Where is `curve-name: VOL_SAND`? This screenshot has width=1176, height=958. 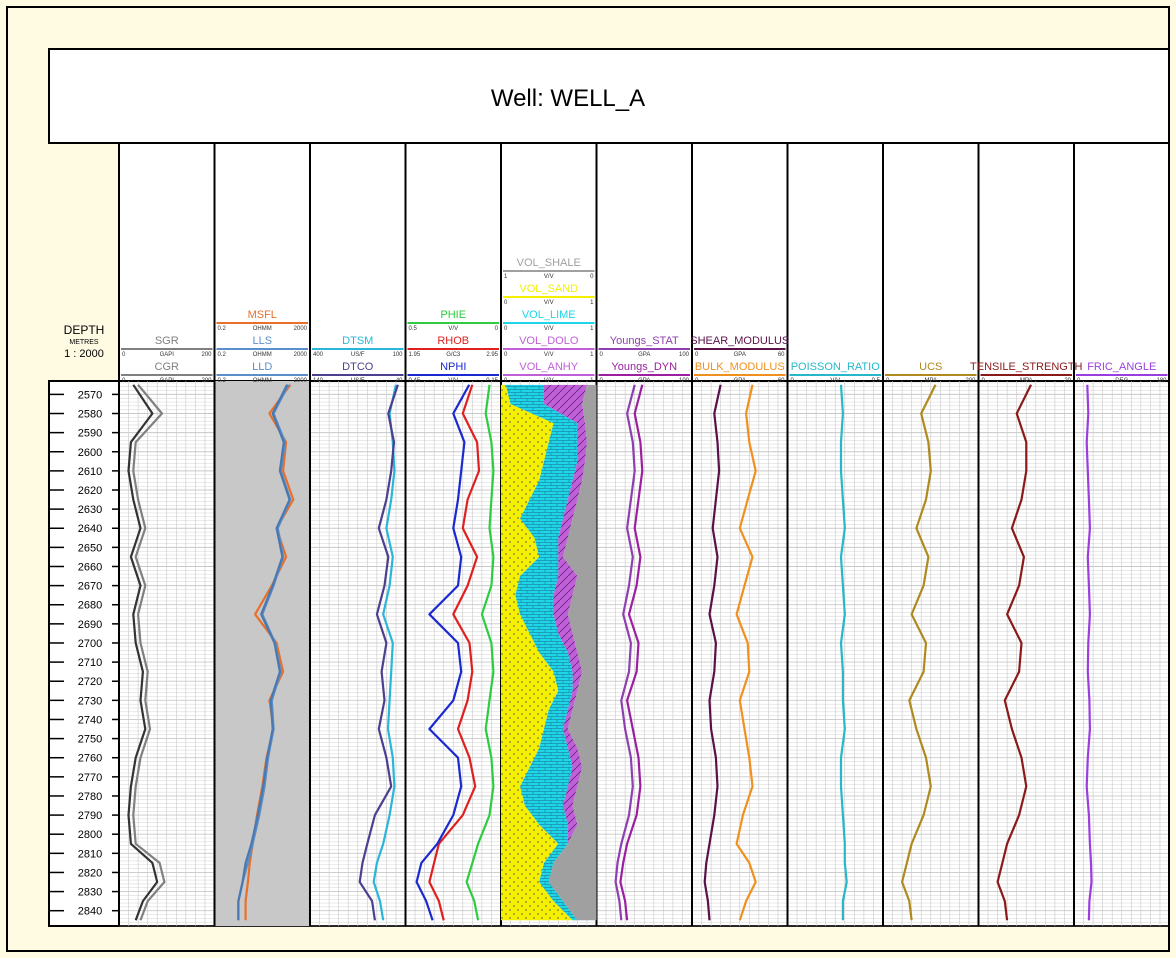
curve-name: VOL_SAND is located at coordinates (548, 289).